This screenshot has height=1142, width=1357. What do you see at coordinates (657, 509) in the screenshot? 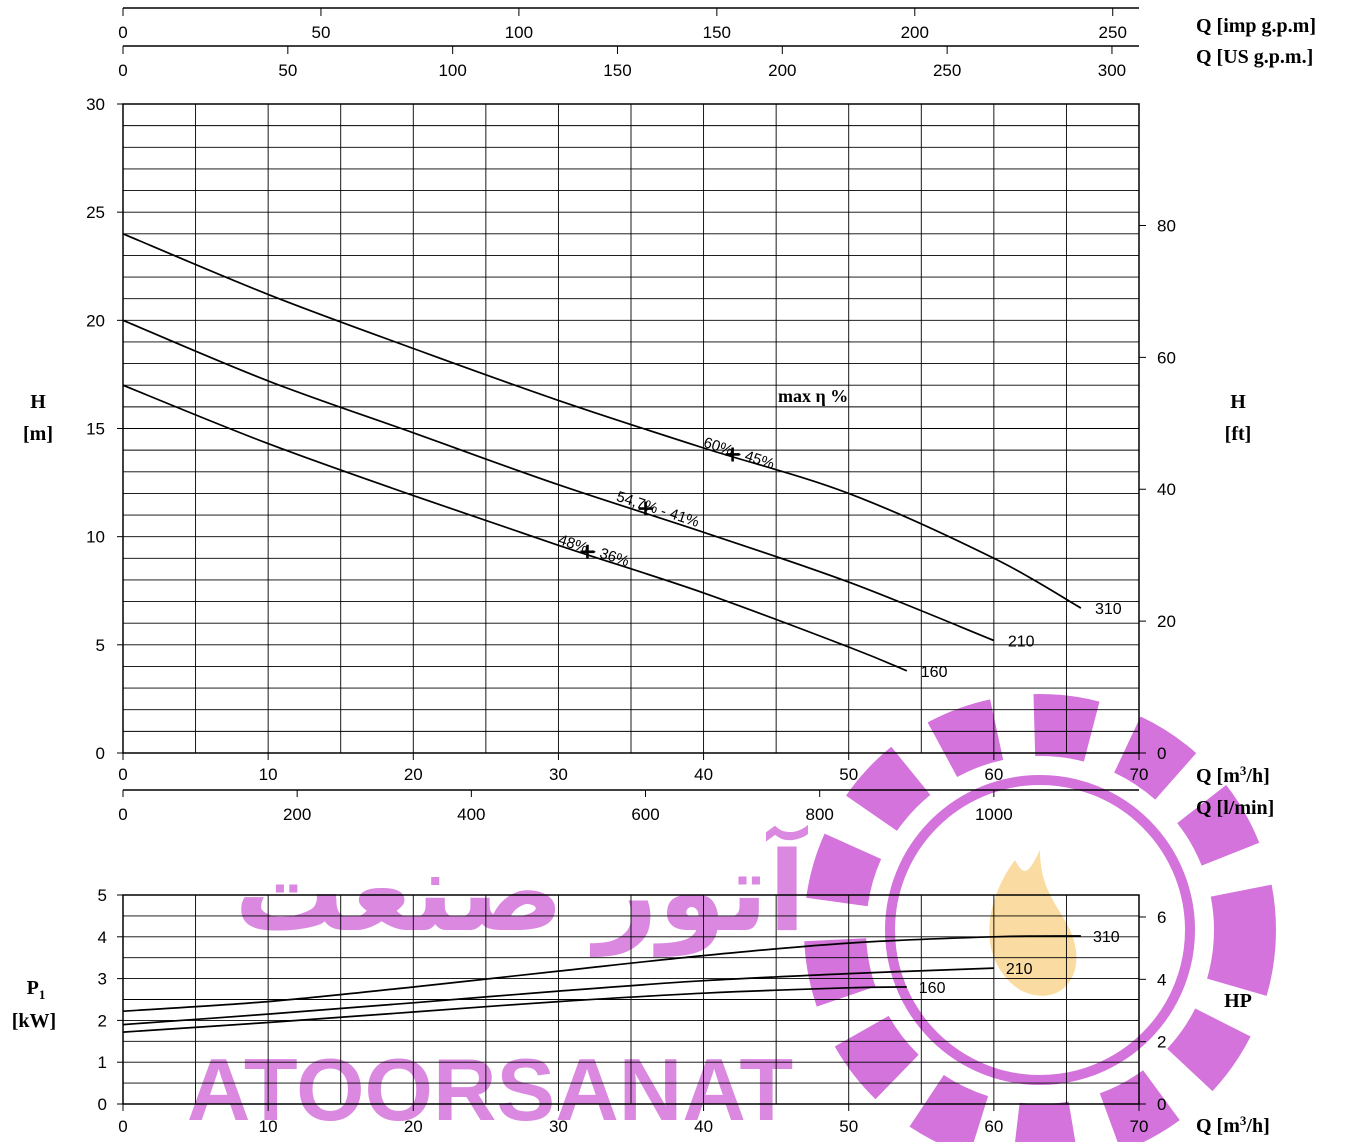
I see `efficiency-label: 54,7% - 41%` at bounding box center [657, 509].